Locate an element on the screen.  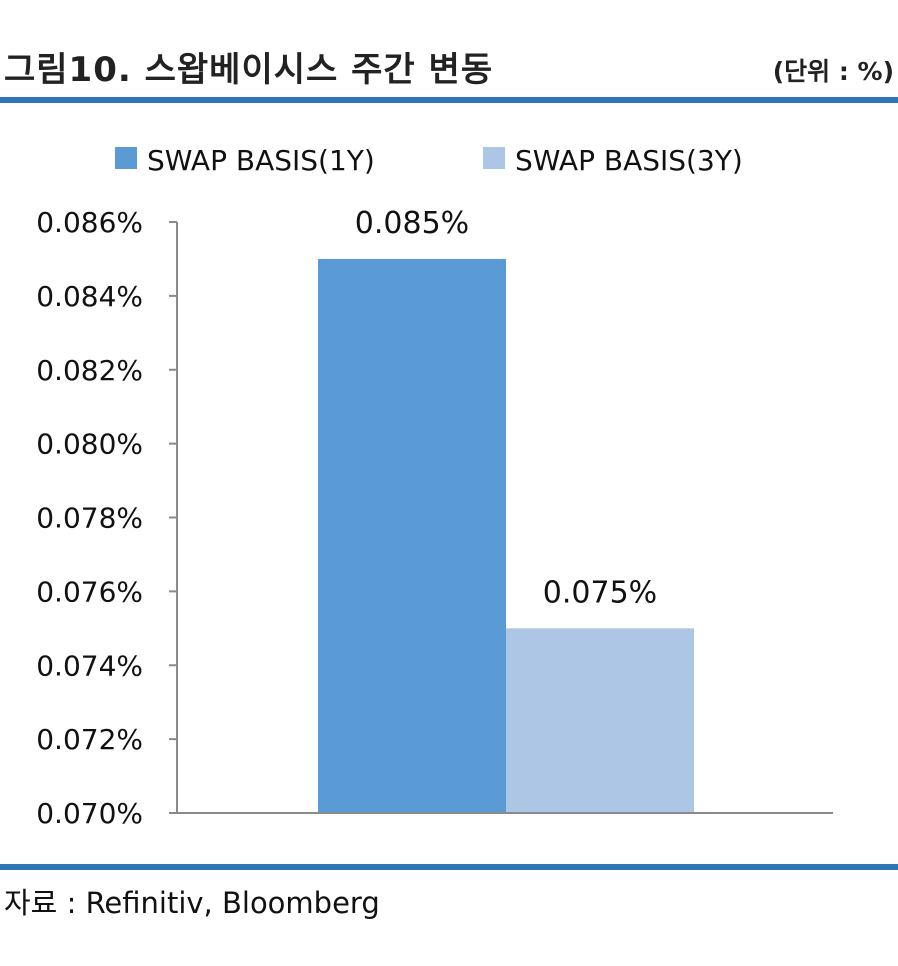
y-tick-label: 0.082% is located at coordinates (89, 370).